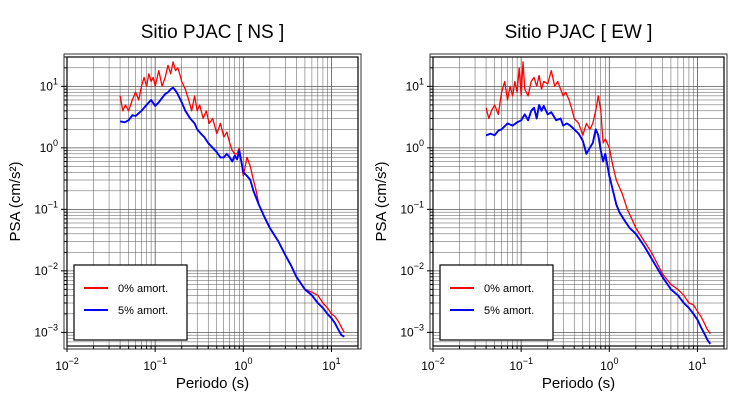 The image size is (730, 400). What do you see at coordinates (579, 32) in the screenshot?
I see `chart-title: Sitio PJAC [ EW ]` at bounding box center [579, 32].